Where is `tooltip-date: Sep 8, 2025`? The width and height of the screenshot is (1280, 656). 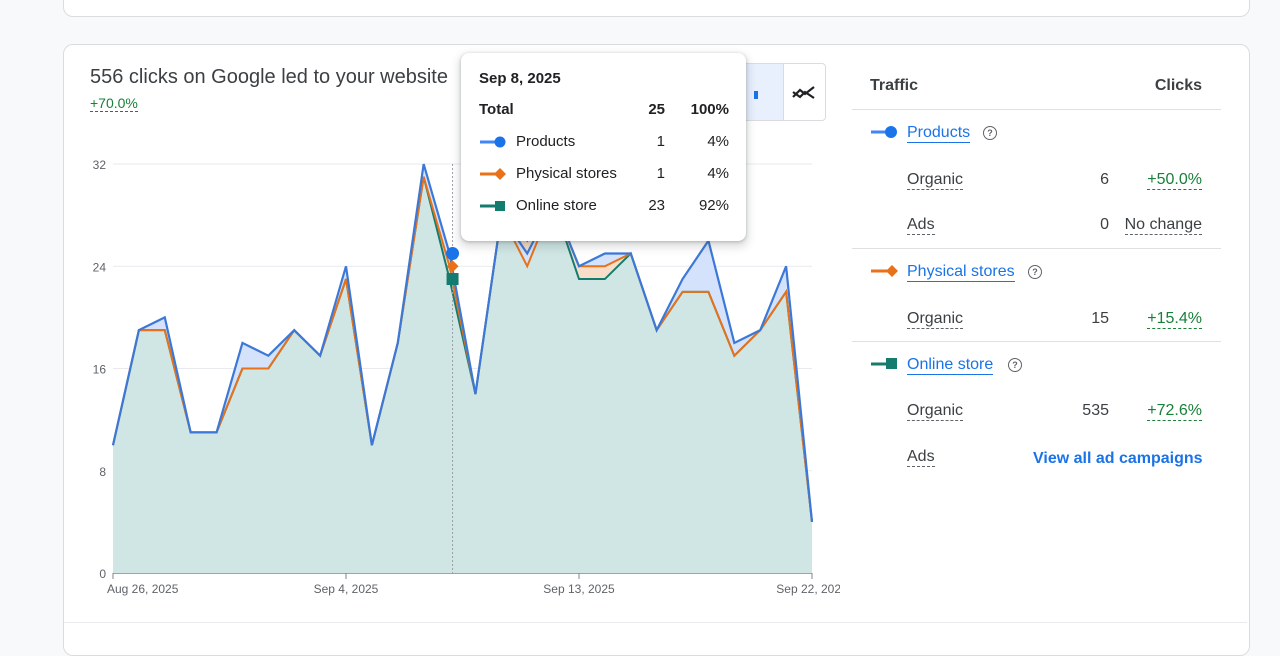
tooltip-date: Sep 8, 2025 is located at coordinates (520, 78).